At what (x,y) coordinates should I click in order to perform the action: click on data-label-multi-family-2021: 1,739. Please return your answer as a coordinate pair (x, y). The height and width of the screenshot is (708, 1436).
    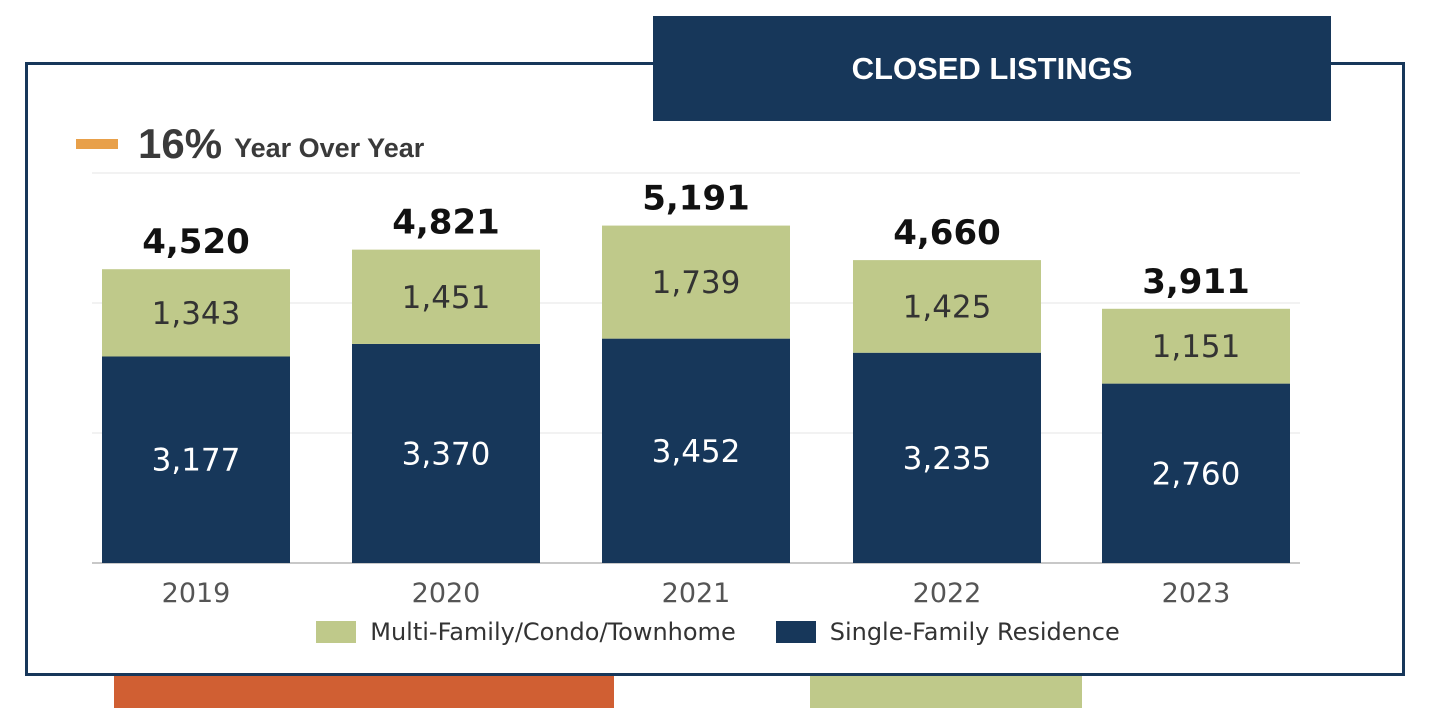
    Looking at the image, I should click on (696, 283).